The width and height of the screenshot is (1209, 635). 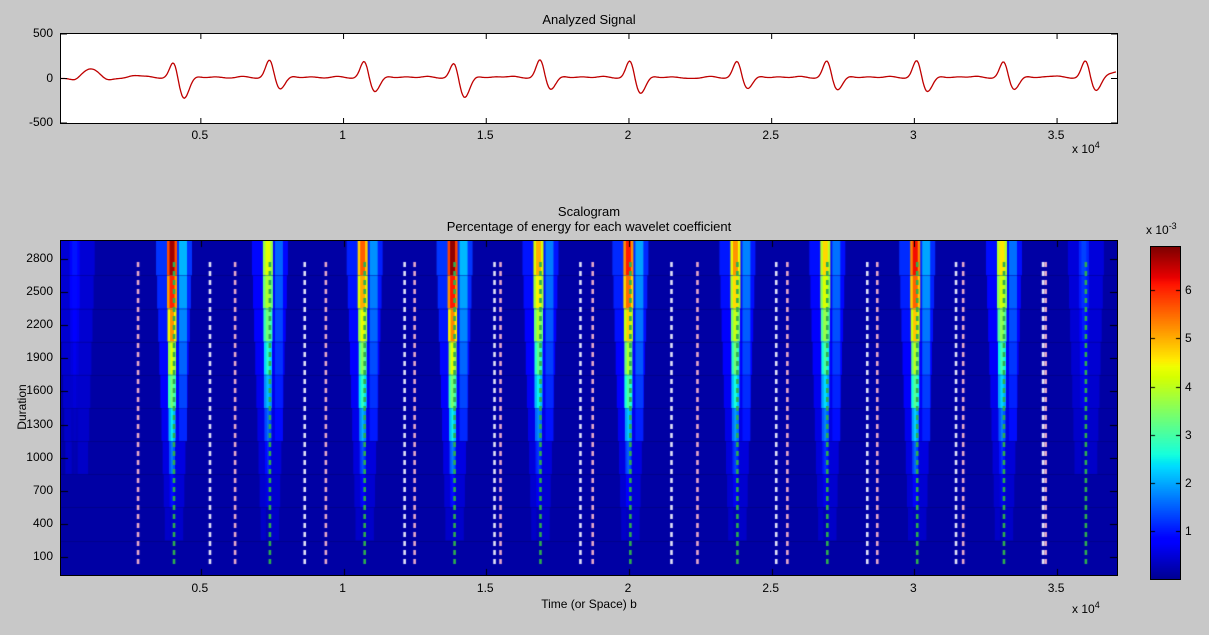 What do you see at coordinates (589, 19) in the screenshot?
I see `signal-plot-title: Analyzed Signal` at bounding box center [589, 19].